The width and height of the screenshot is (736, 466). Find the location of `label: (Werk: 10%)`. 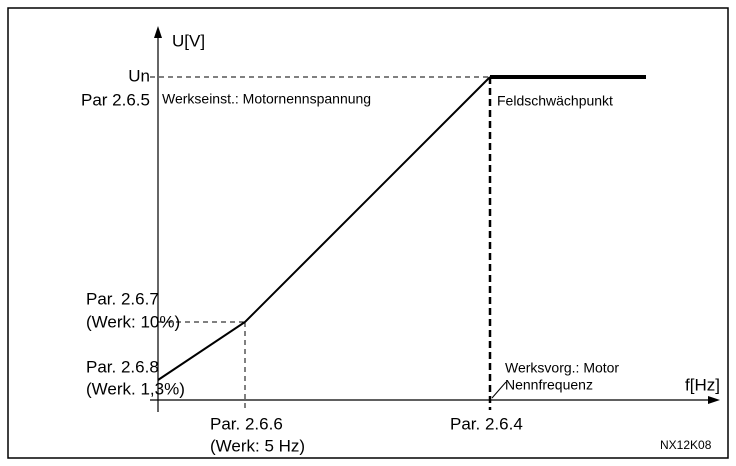

label: (Werk: 10%) is located at coordinates (133, 321).